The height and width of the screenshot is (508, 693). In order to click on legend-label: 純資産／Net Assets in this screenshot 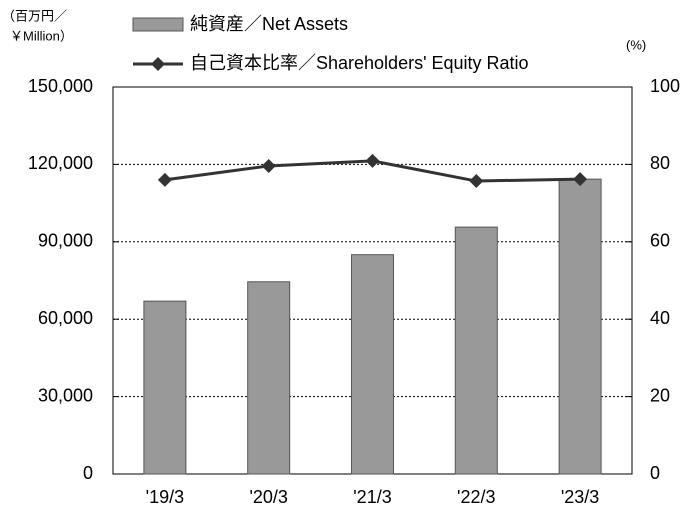, I will do `click(269, 24)`.